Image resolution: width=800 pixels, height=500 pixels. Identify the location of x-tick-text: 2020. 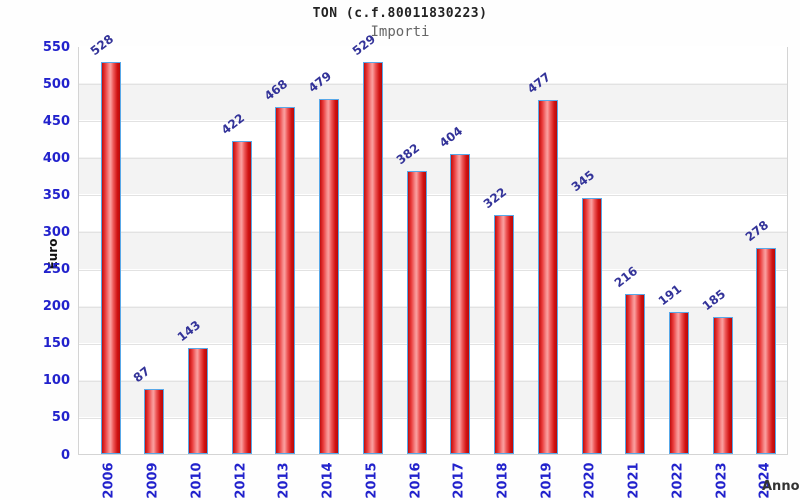
(591, 480).